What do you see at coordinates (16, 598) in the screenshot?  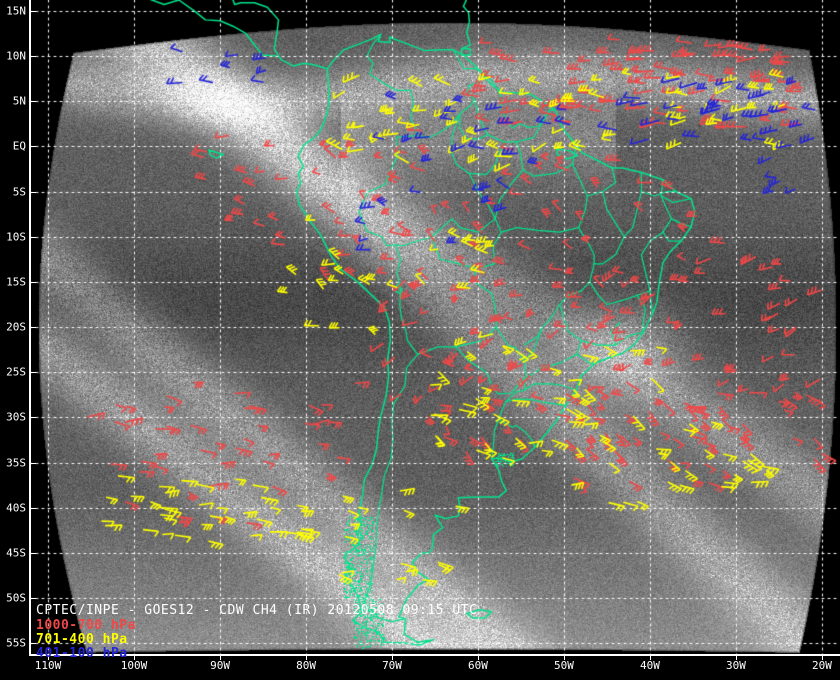 I see `y-axis-label: 50S` at bounding box center [16, 598].